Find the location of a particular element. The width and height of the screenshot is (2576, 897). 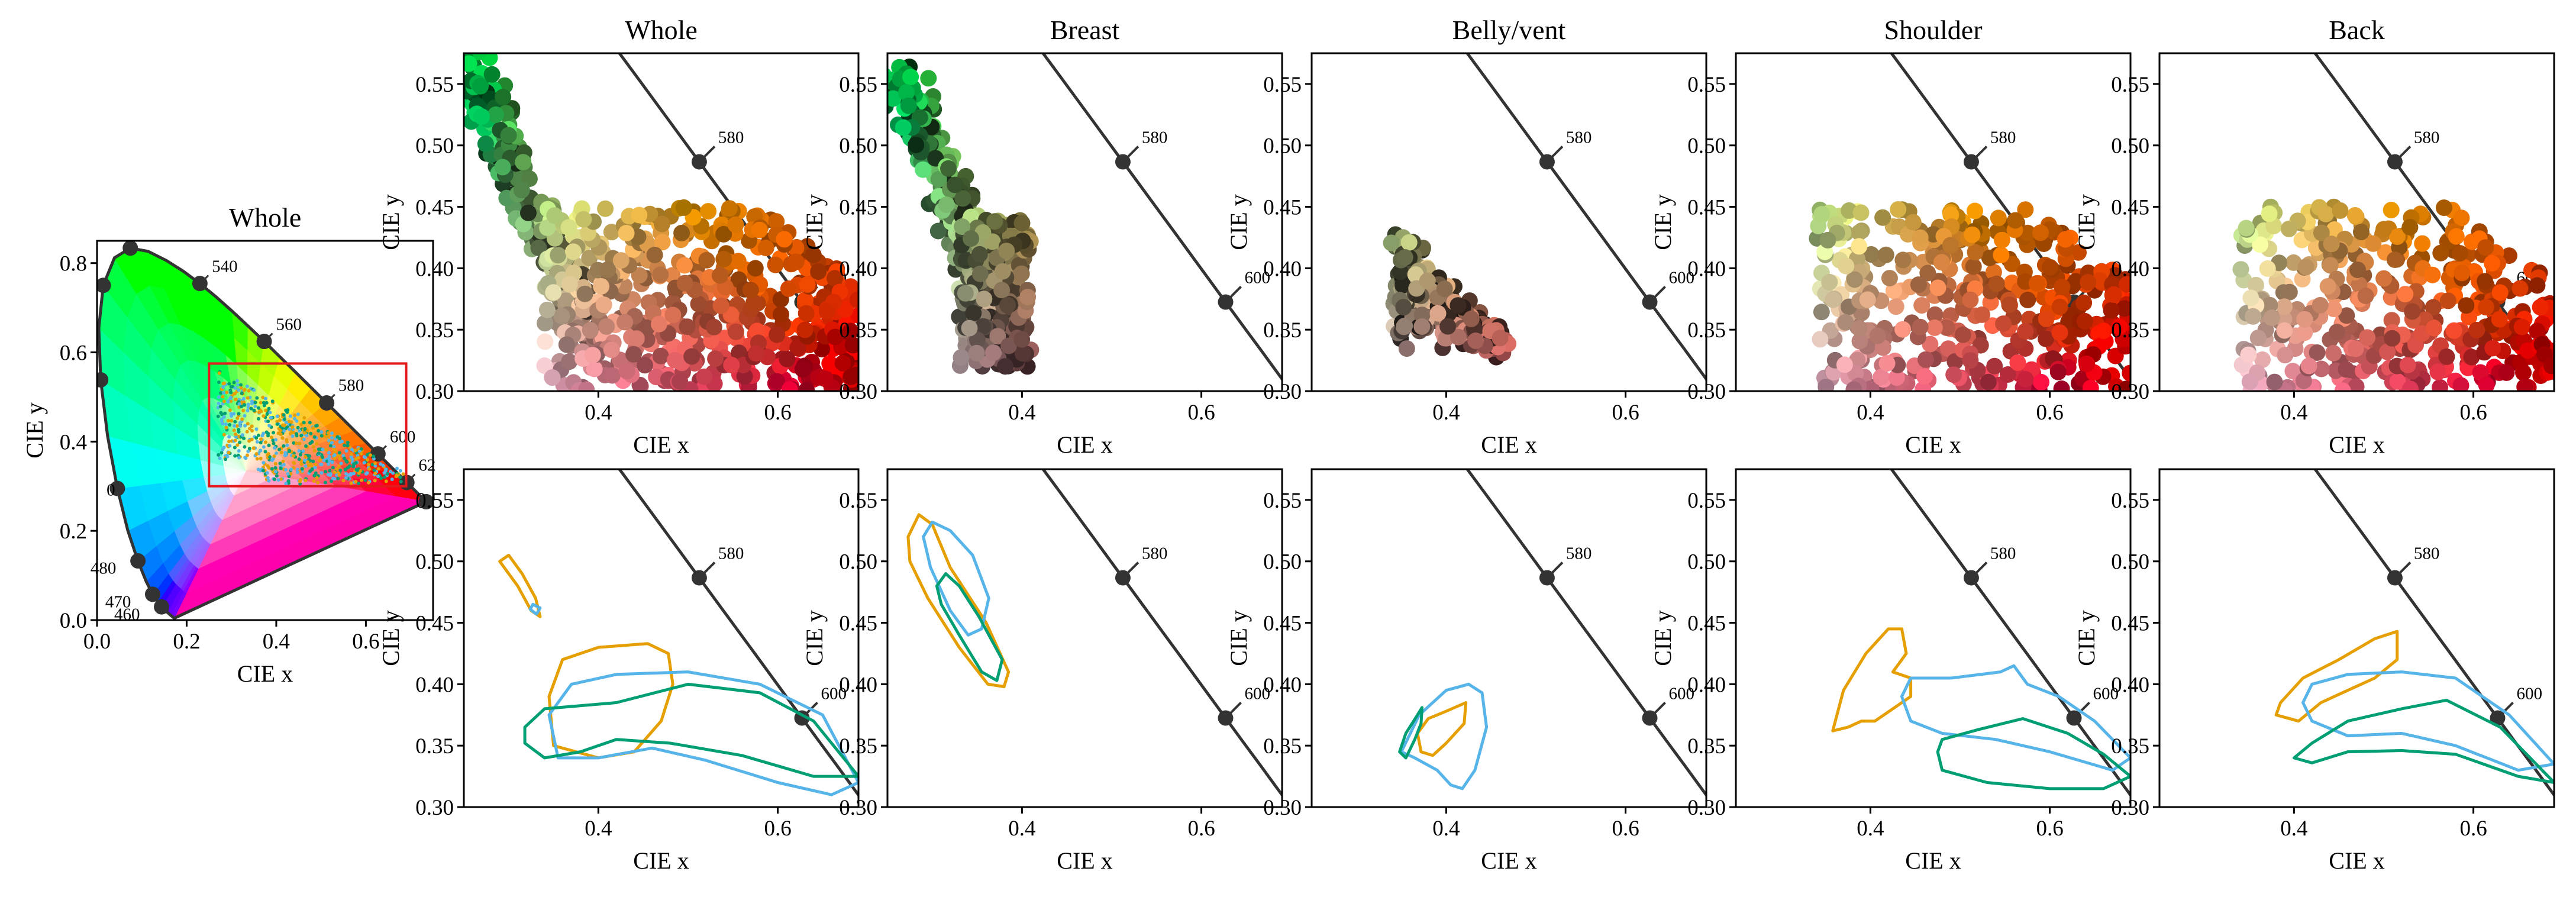

plumage-points is located at coordinates (661, 222).